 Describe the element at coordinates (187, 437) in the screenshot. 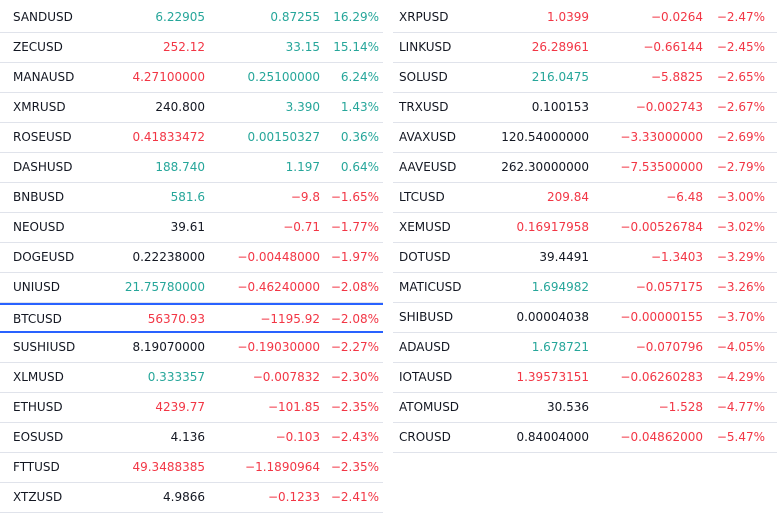

I see `last-price: 4.136` at that location.